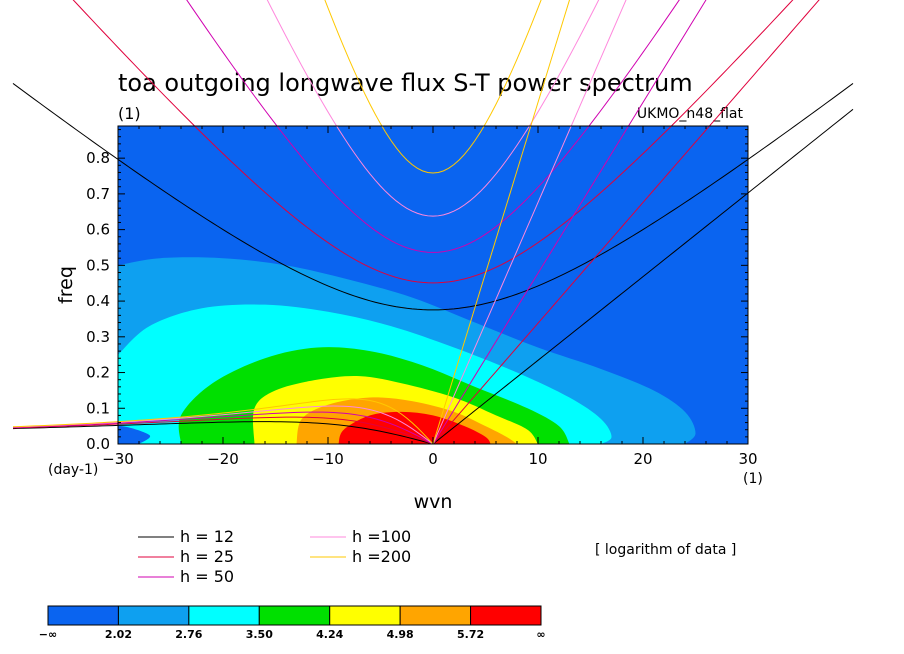 The width and height of the screenshot is (904, 654). I want to click on x-axis-units: (1), so click(753, 479).